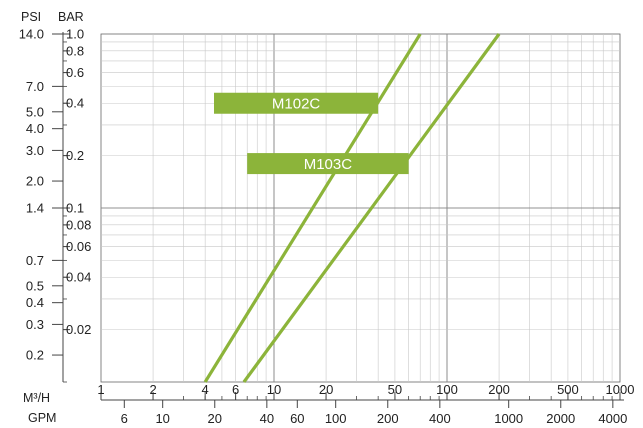  I want to click on psi-tick-label: 0.5, so click(35, 285).